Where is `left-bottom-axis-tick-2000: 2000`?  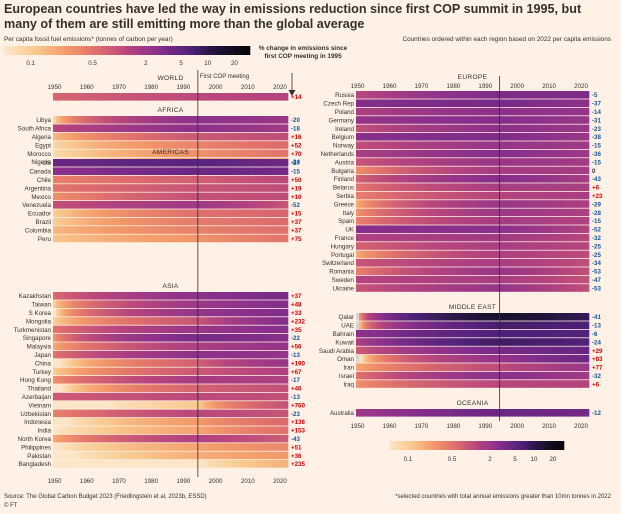 left-bottom-axis-tick-2000: 2000 is located at coordinates (216, 481).